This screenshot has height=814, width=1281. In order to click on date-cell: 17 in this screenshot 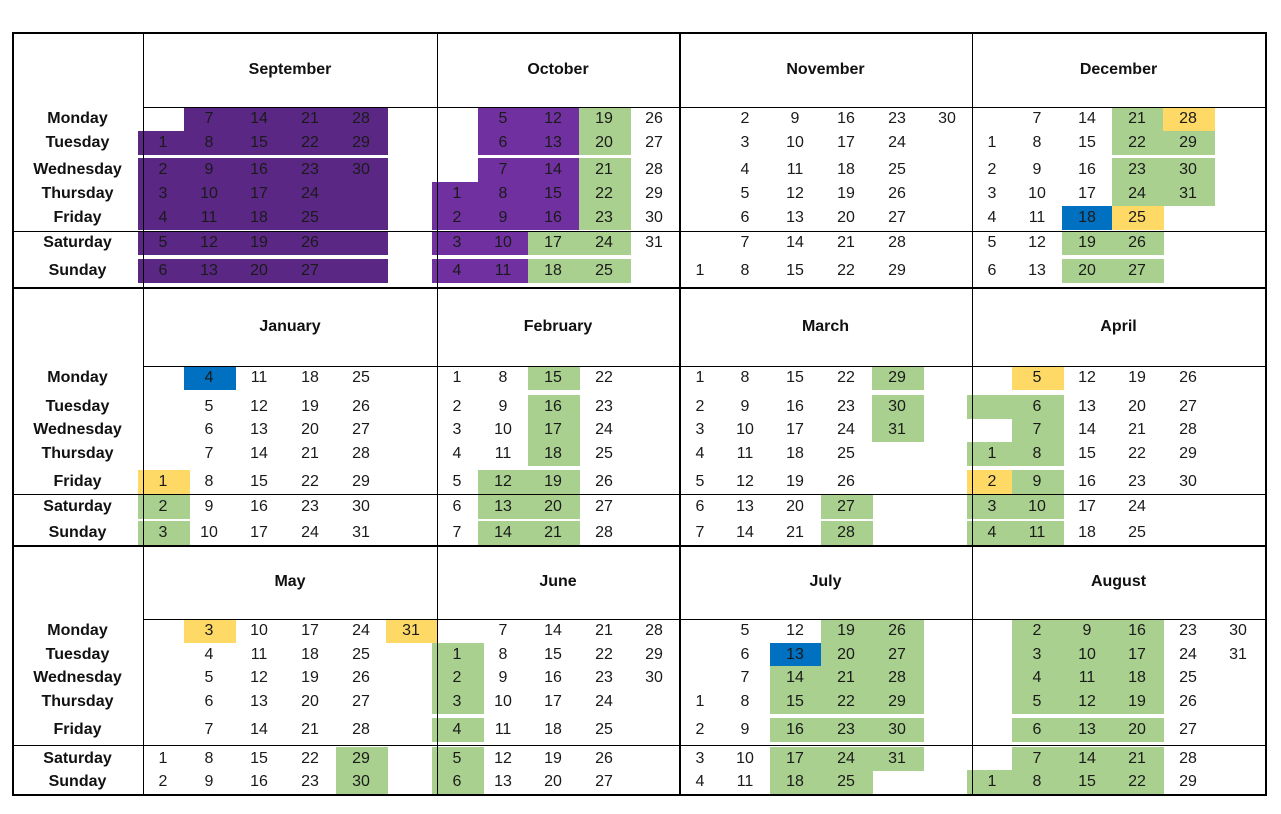, I will do `click(795, 429)`.